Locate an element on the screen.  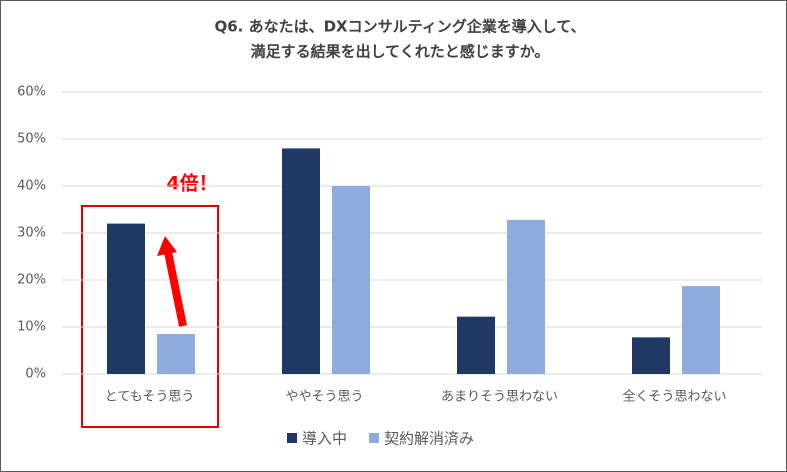
annotation: 4倍！ is located at coordinates (191, 183).